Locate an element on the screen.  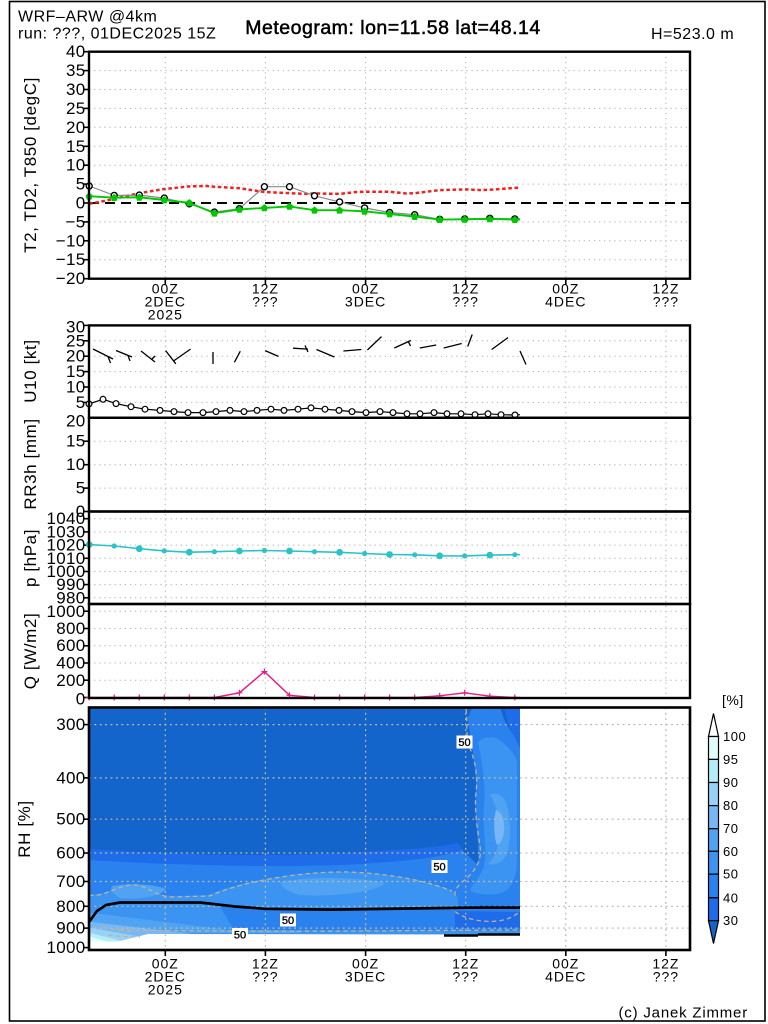
svg-text: Q [W/m2] is located at coordinates (30, 651).